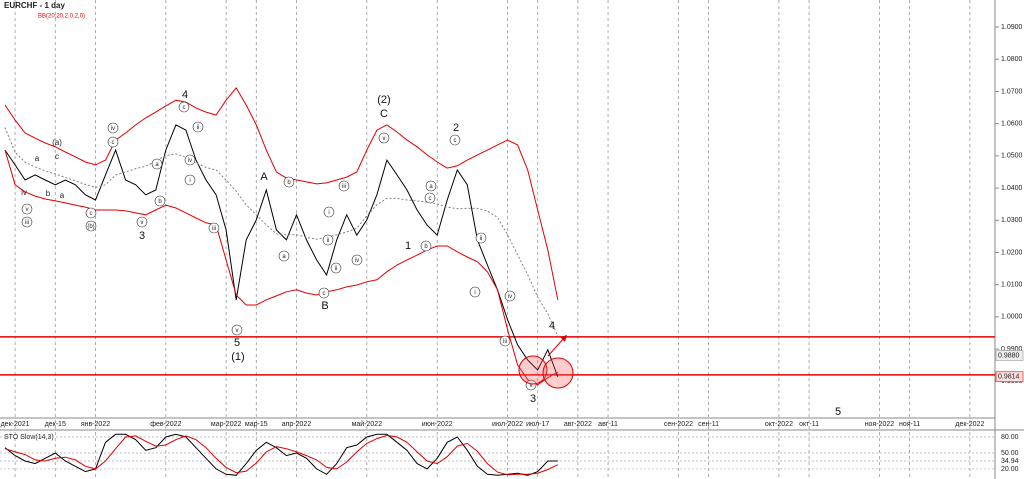  I want to click on circled-label: (b), so click(90, 227).